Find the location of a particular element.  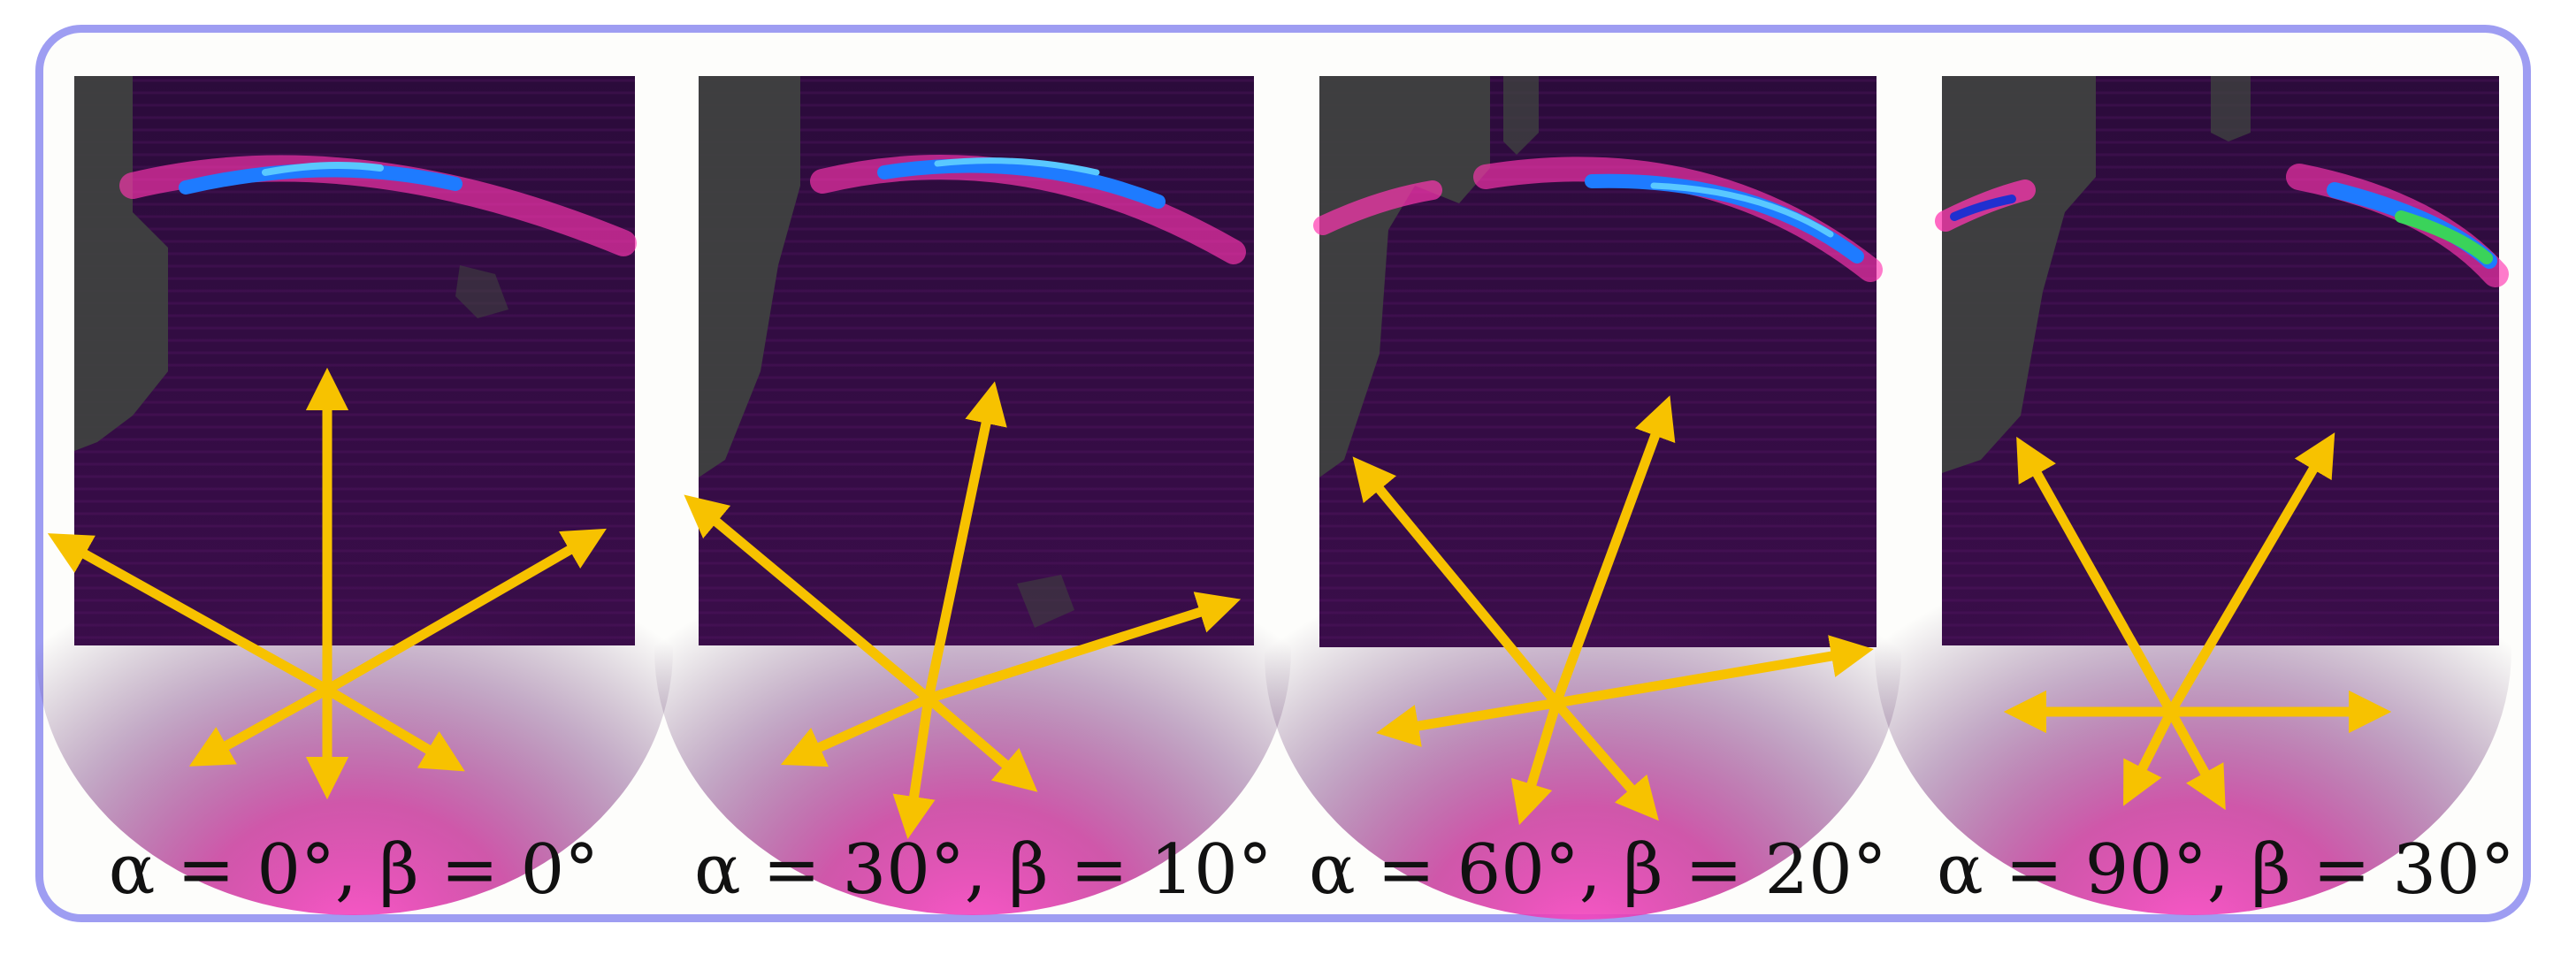

caption-panel-3: α = 60°, β = 20° is located at coordinates (1598, 870).